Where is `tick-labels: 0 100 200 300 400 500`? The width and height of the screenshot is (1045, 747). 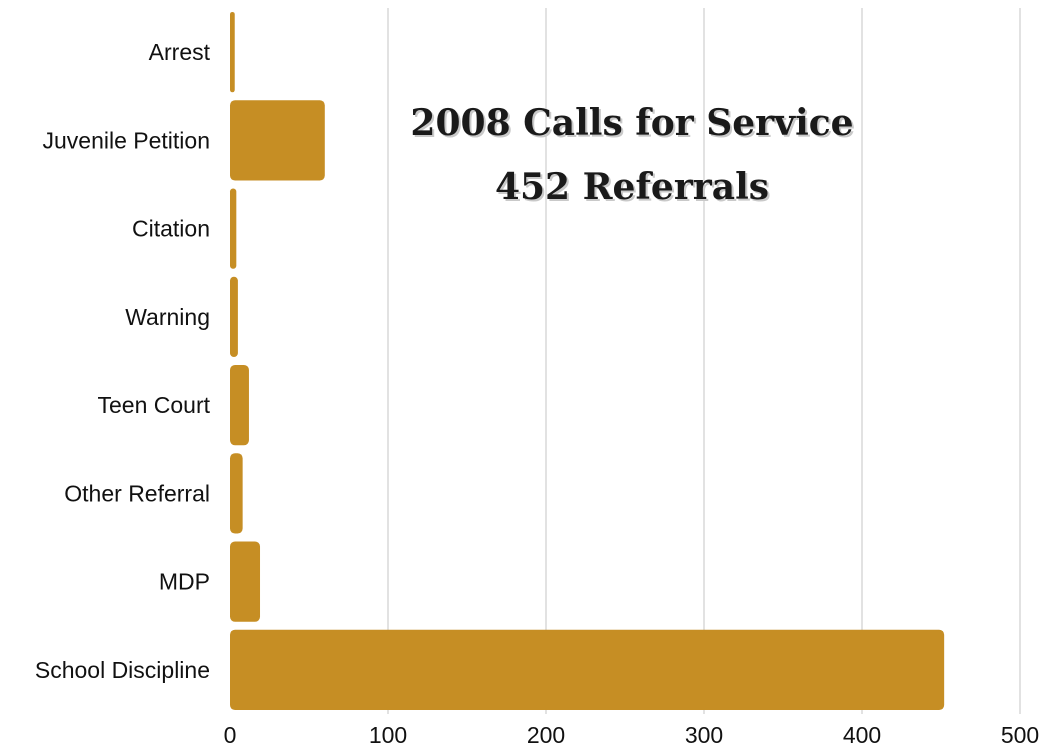
tick-labels: 0 100 200 300 400 500 is located at coordinates (632, 734).